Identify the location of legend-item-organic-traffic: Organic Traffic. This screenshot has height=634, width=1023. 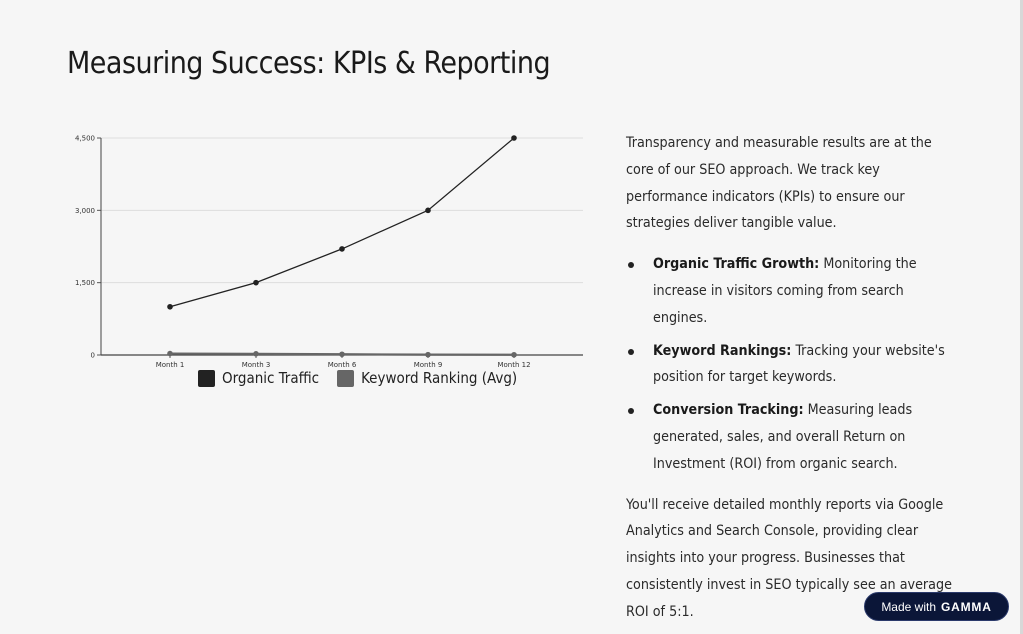
(258, 378).